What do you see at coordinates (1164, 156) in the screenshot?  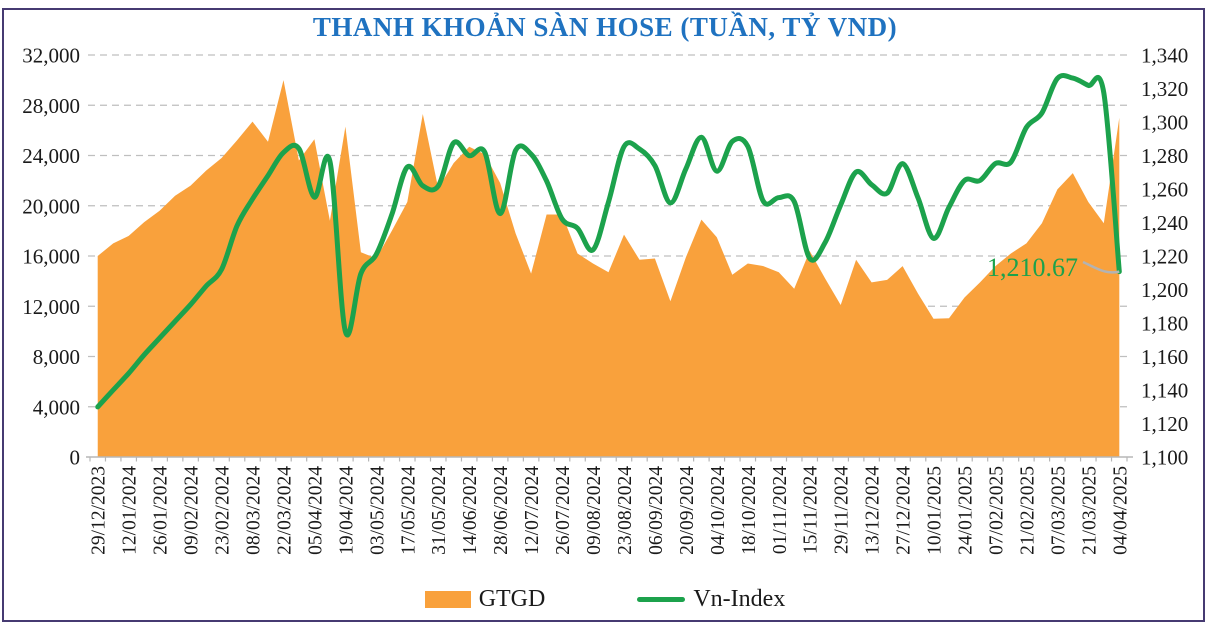 I see `svg-text: 1,280` at bounding box center [1164, 156].